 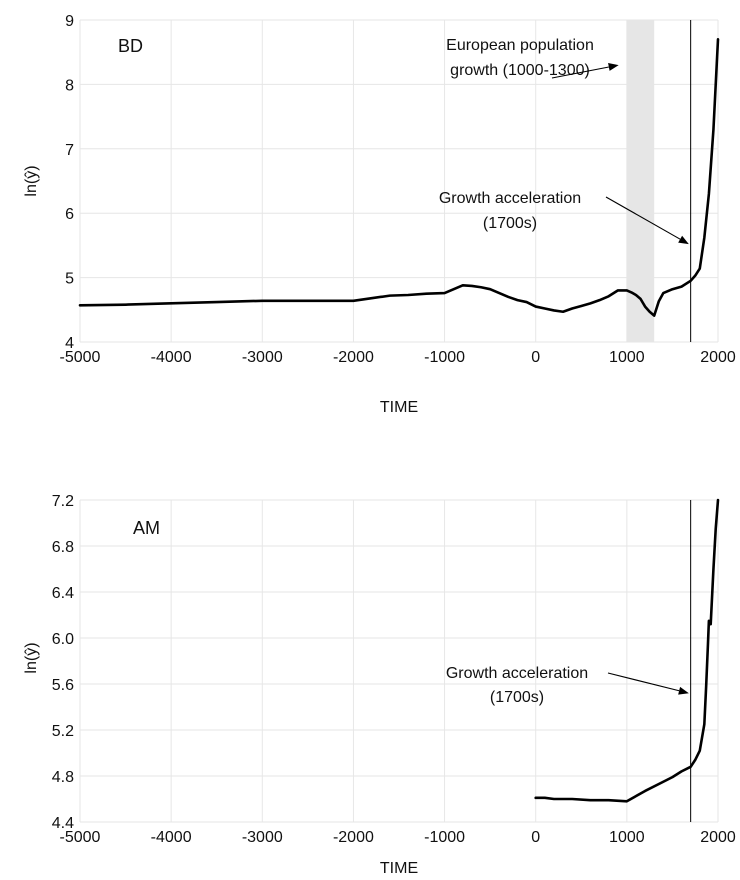 What do you see at coordinates (640, 181) in the screenshot?
I see `shaded-region` at bounding box center [640, 181].